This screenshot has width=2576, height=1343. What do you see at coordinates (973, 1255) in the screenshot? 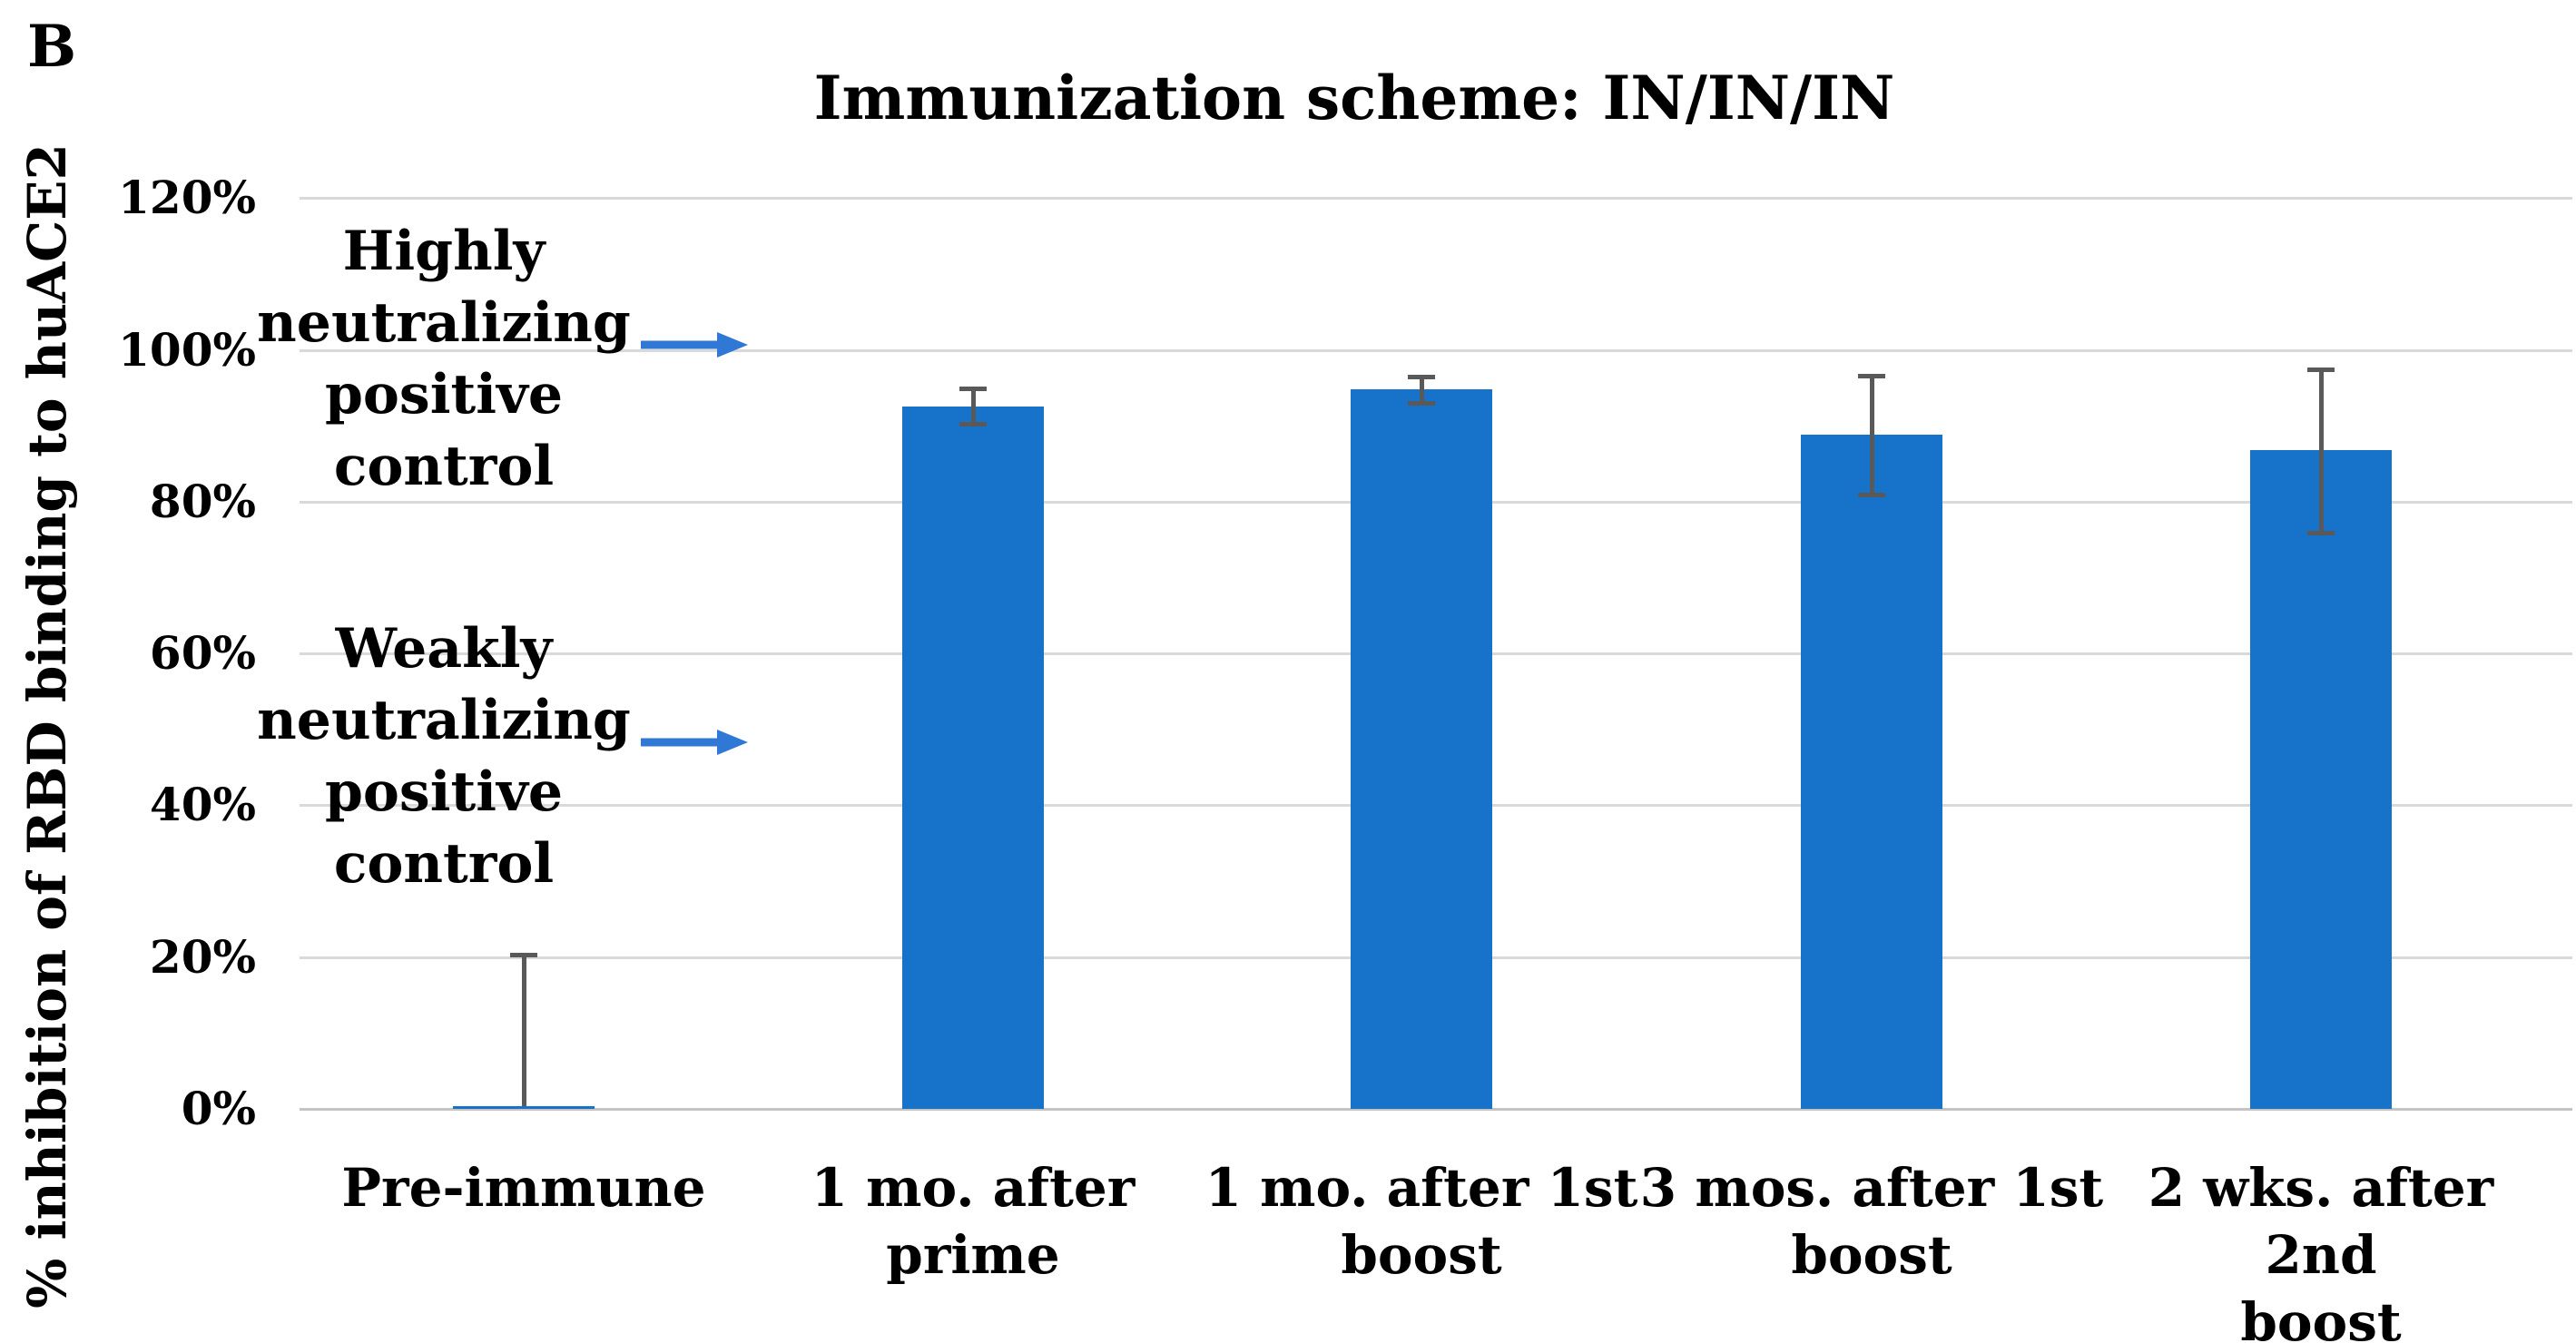
I see `x-axis-label-line: prime` at bounding box center [973, 1255].